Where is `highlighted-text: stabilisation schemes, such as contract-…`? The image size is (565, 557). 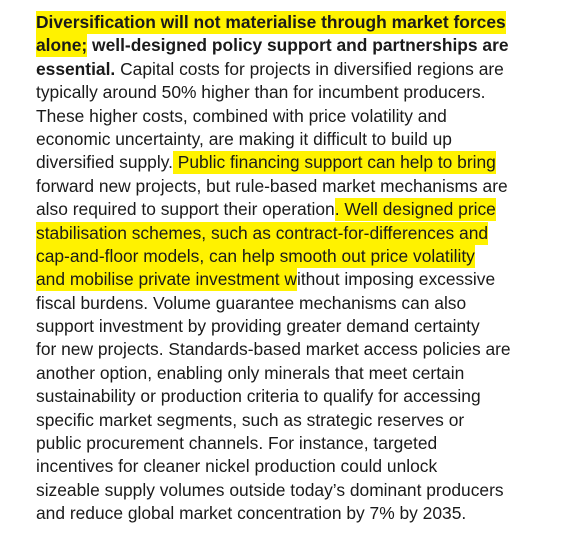
highlighted-text: stabilisation schemes, such as contract-… is located at coordinates (262, 233).